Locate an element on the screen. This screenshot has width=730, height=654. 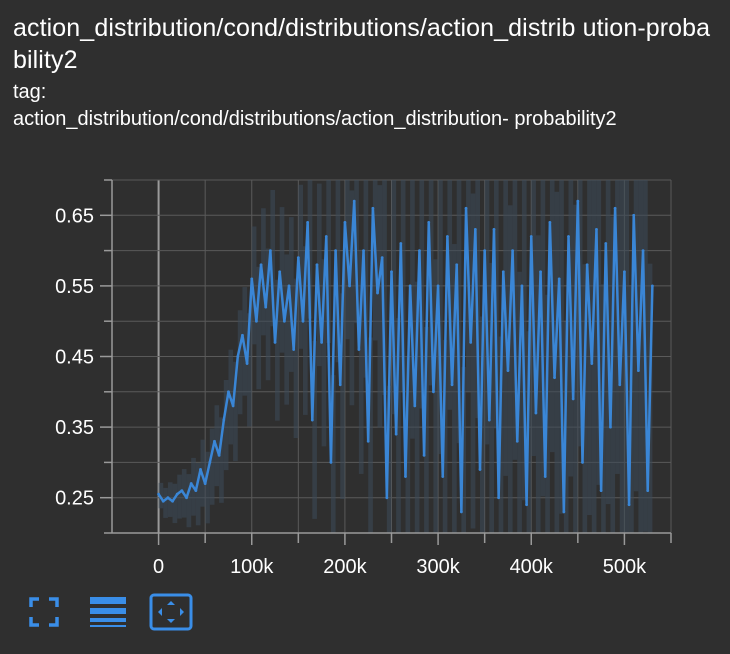
fit-domain-icon is located at coordinates (171, 612).